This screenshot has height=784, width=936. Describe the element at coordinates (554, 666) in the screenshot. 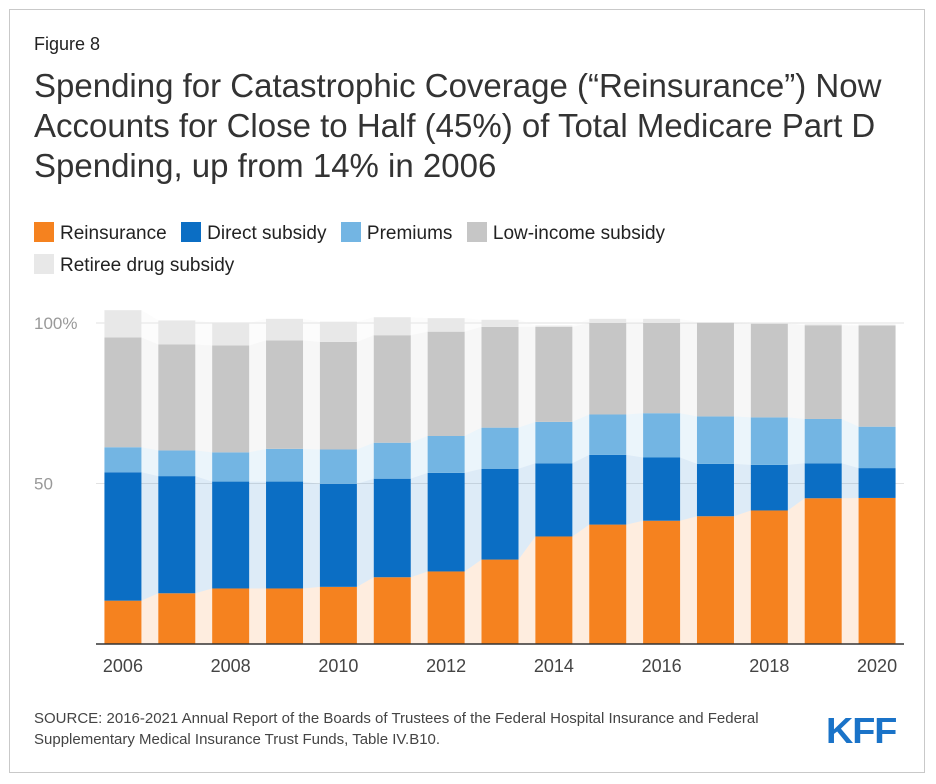

I see `x-tick-label: 2014` at that location.